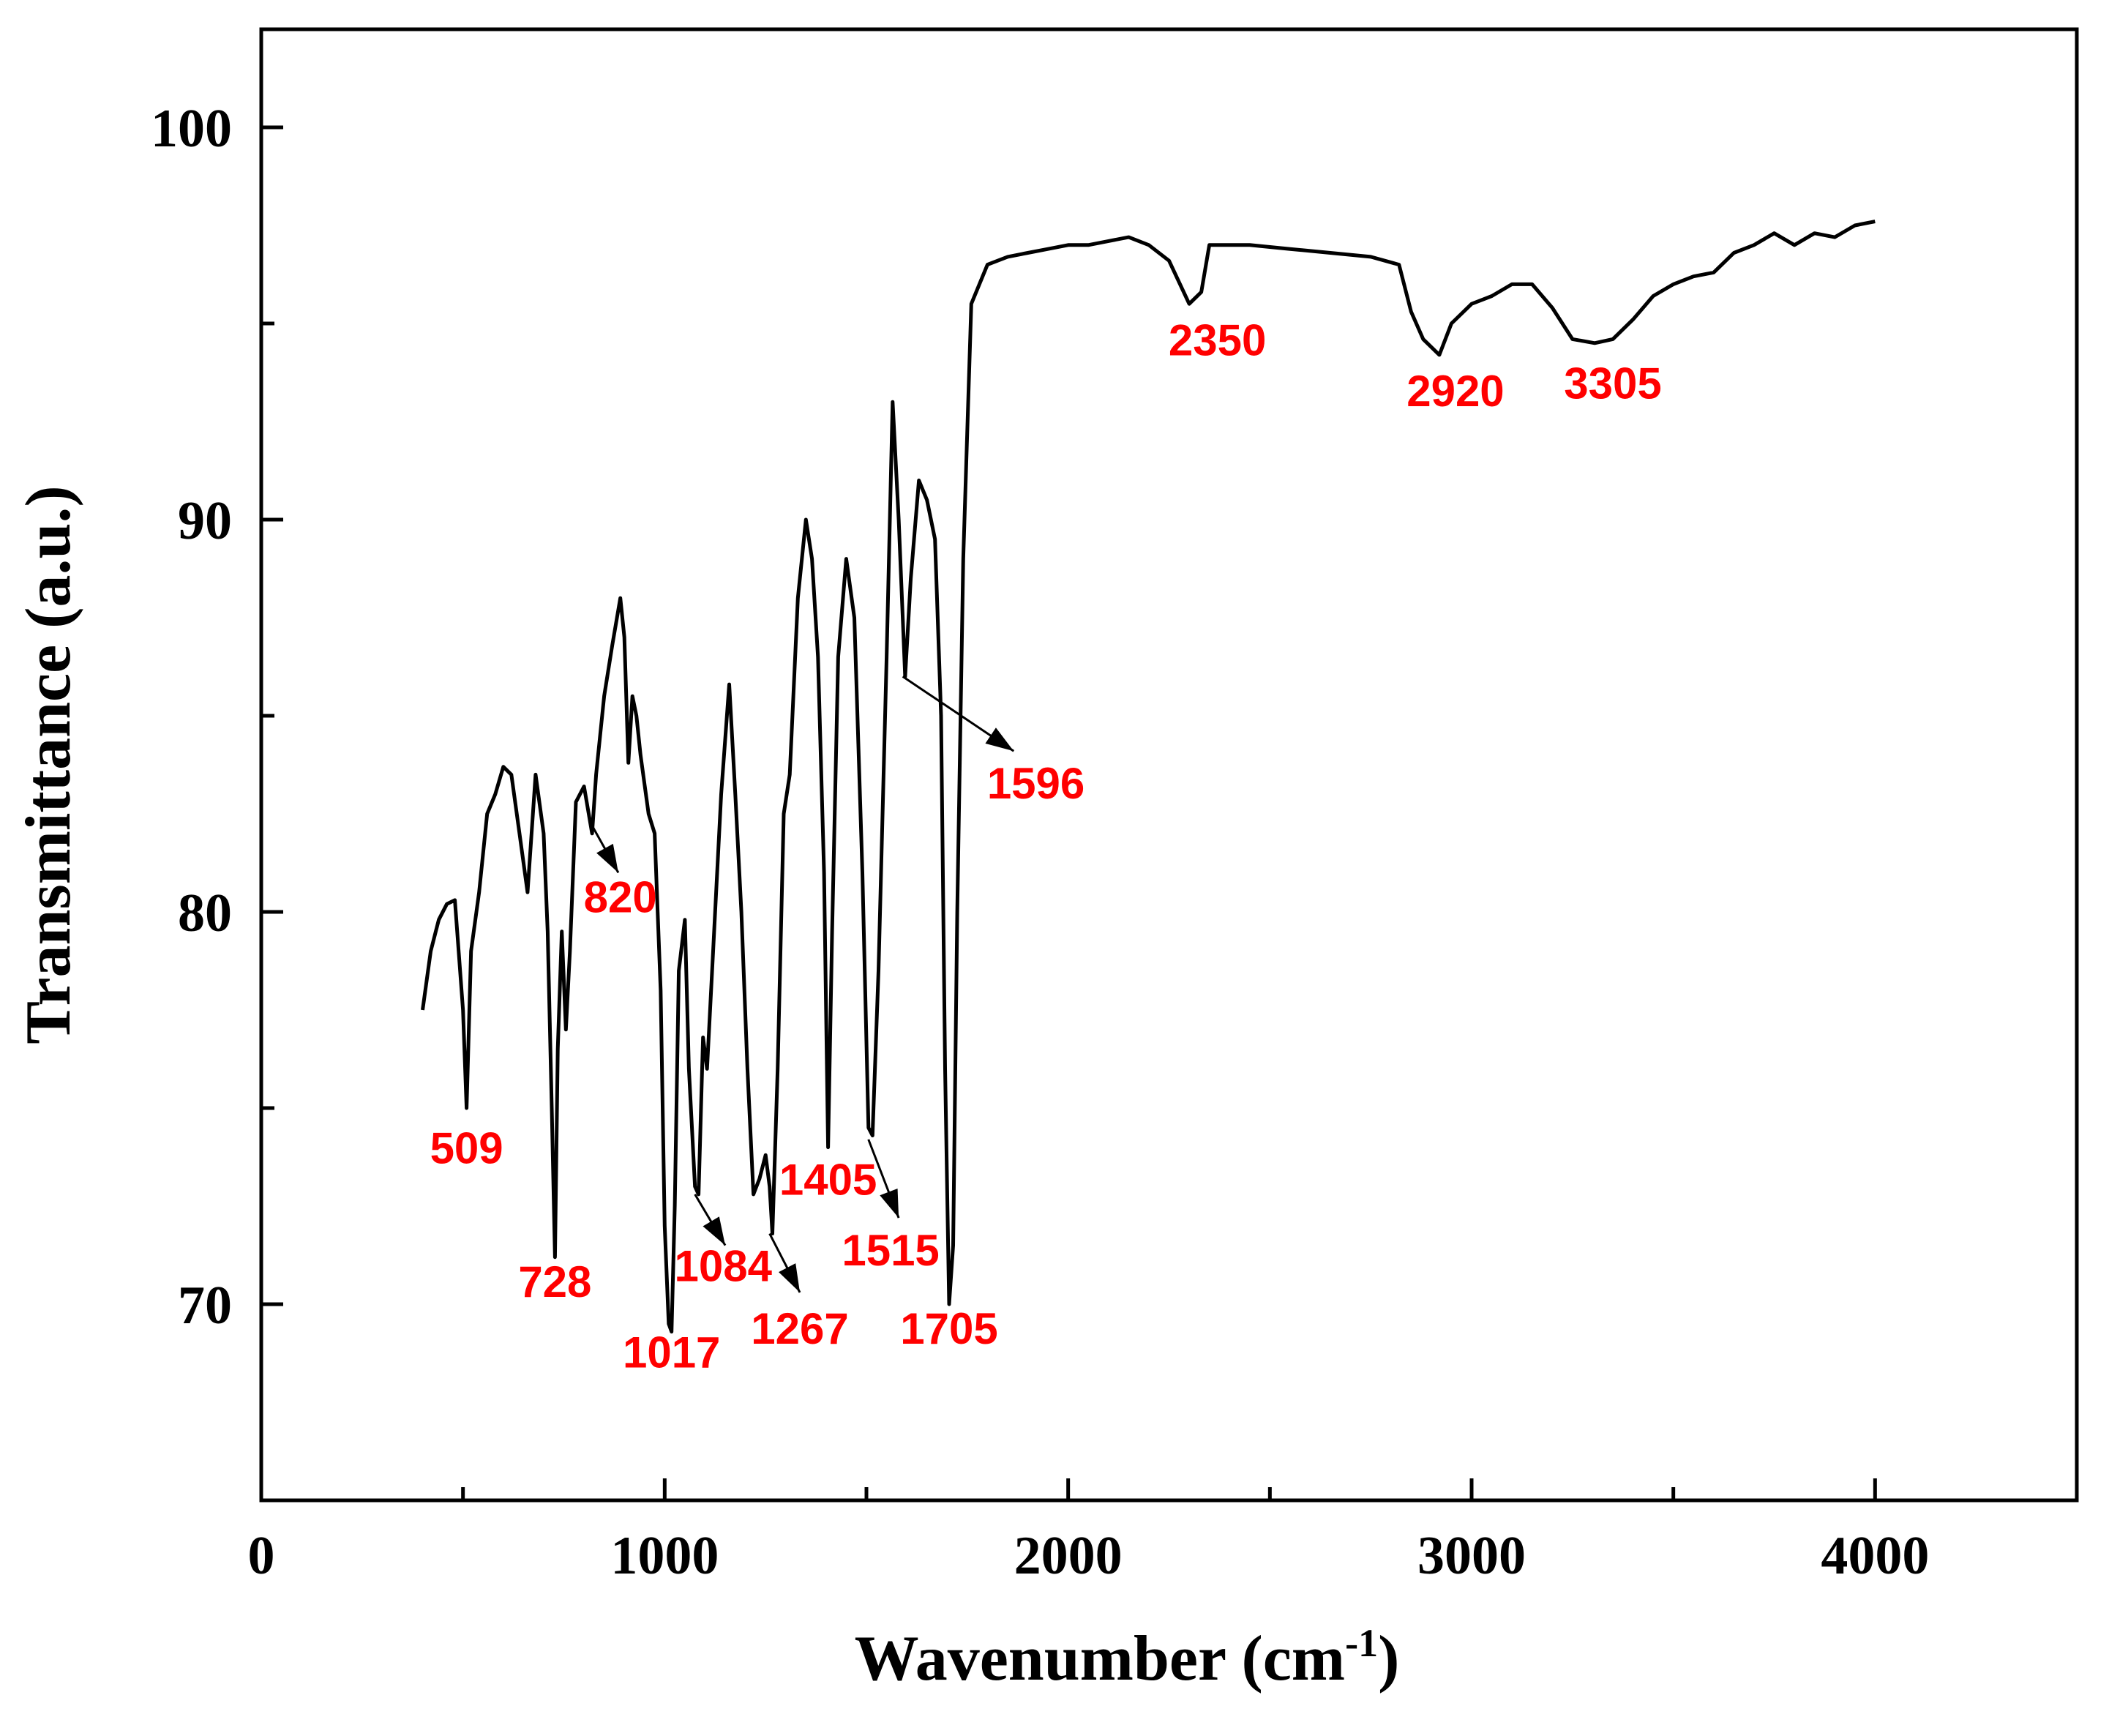 This screenshot has width=2109, height=1736. Describe the element at coordinates (949, 1328) in the screenshot. I see `peak-label: 1705` at that location.